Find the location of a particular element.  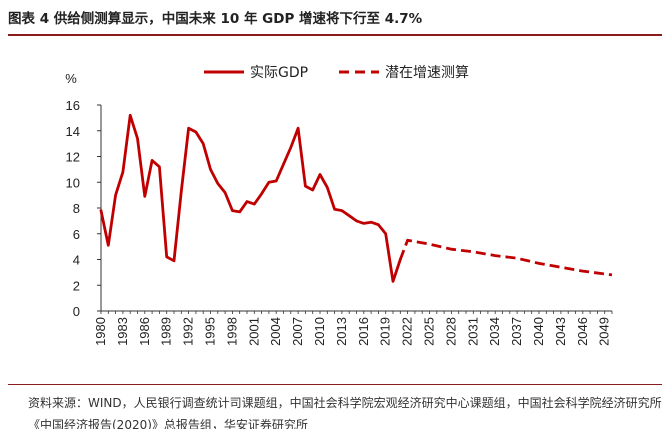

y-axis-unit-label: % is located at coordinates (71, 78).